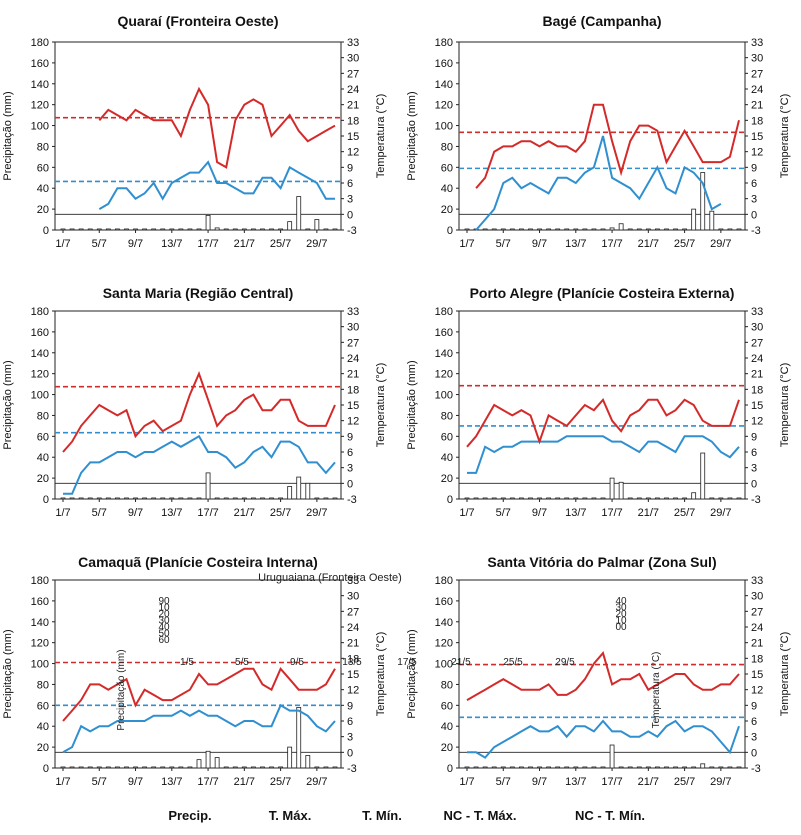  What do you see at coordinates (40, 354) in the screenshot?
I see `y-left-tick-label: 140` at bounding box center [40, 354].